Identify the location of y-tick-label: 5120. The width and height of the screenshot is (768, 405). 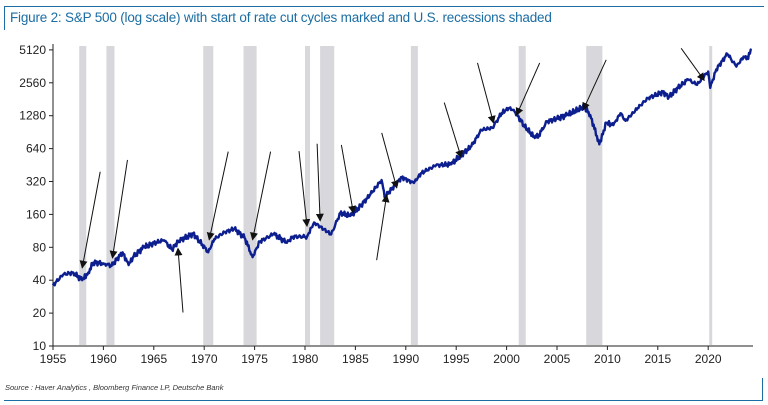
(32, 50).